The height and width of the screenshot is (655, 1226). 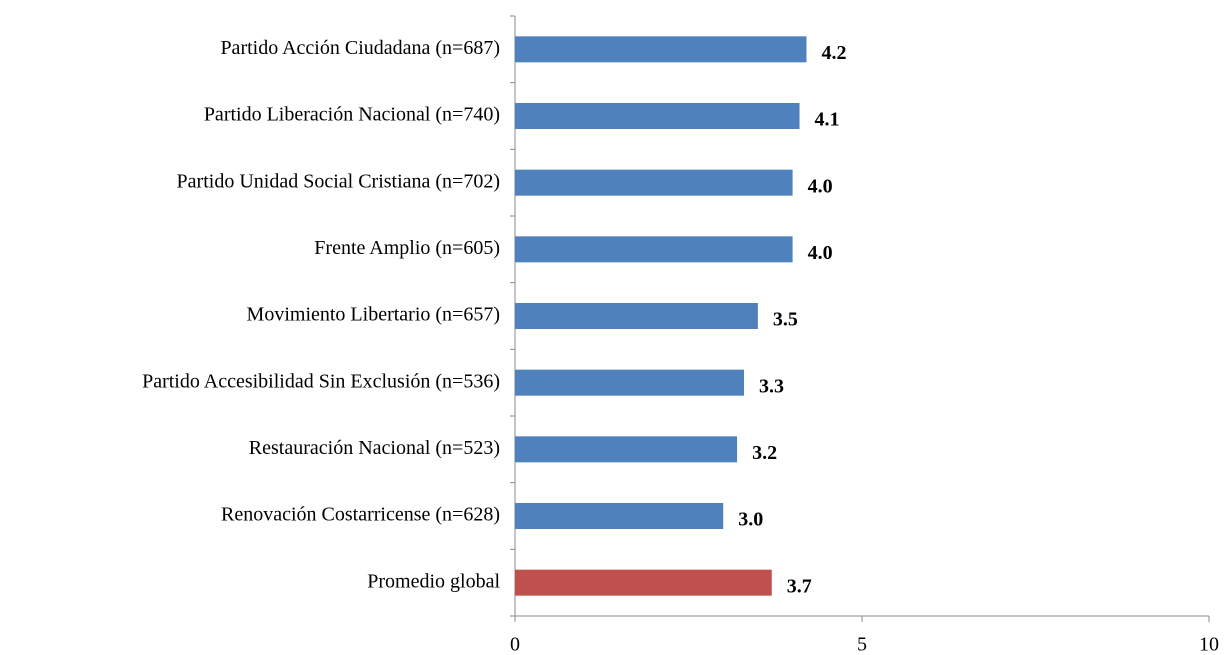 I want to click on y-tick-label: Partido Unidad Social Cristiana (n=702), so click(x=338, y=181).